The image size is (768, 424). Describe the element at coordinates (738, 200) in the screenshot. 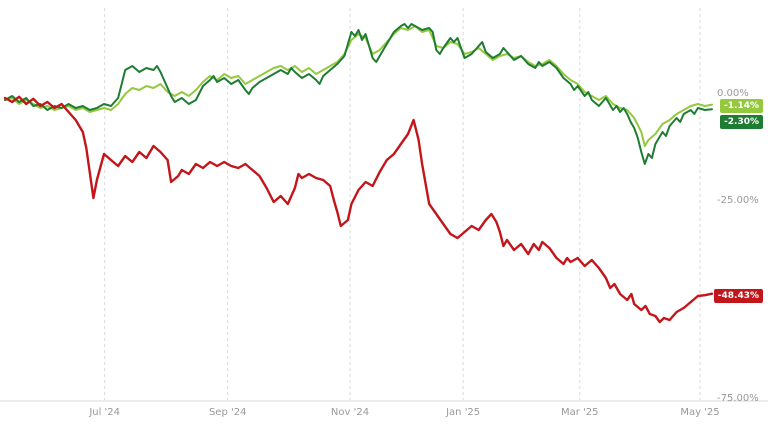

I see `y-axis-label: -25.00%` at that location.